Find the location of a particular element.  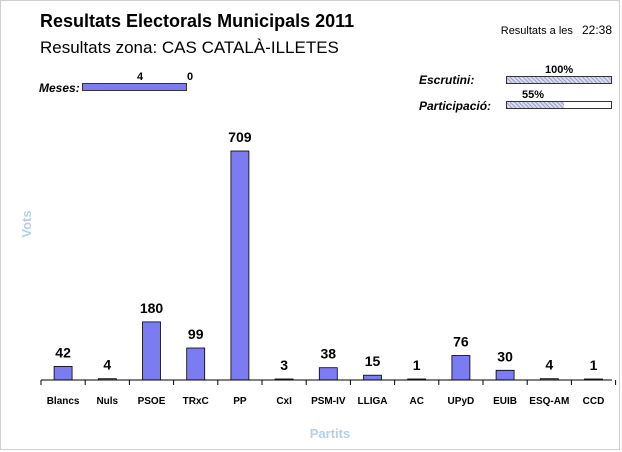

bar-upyd is located at coordinates (461, 368).